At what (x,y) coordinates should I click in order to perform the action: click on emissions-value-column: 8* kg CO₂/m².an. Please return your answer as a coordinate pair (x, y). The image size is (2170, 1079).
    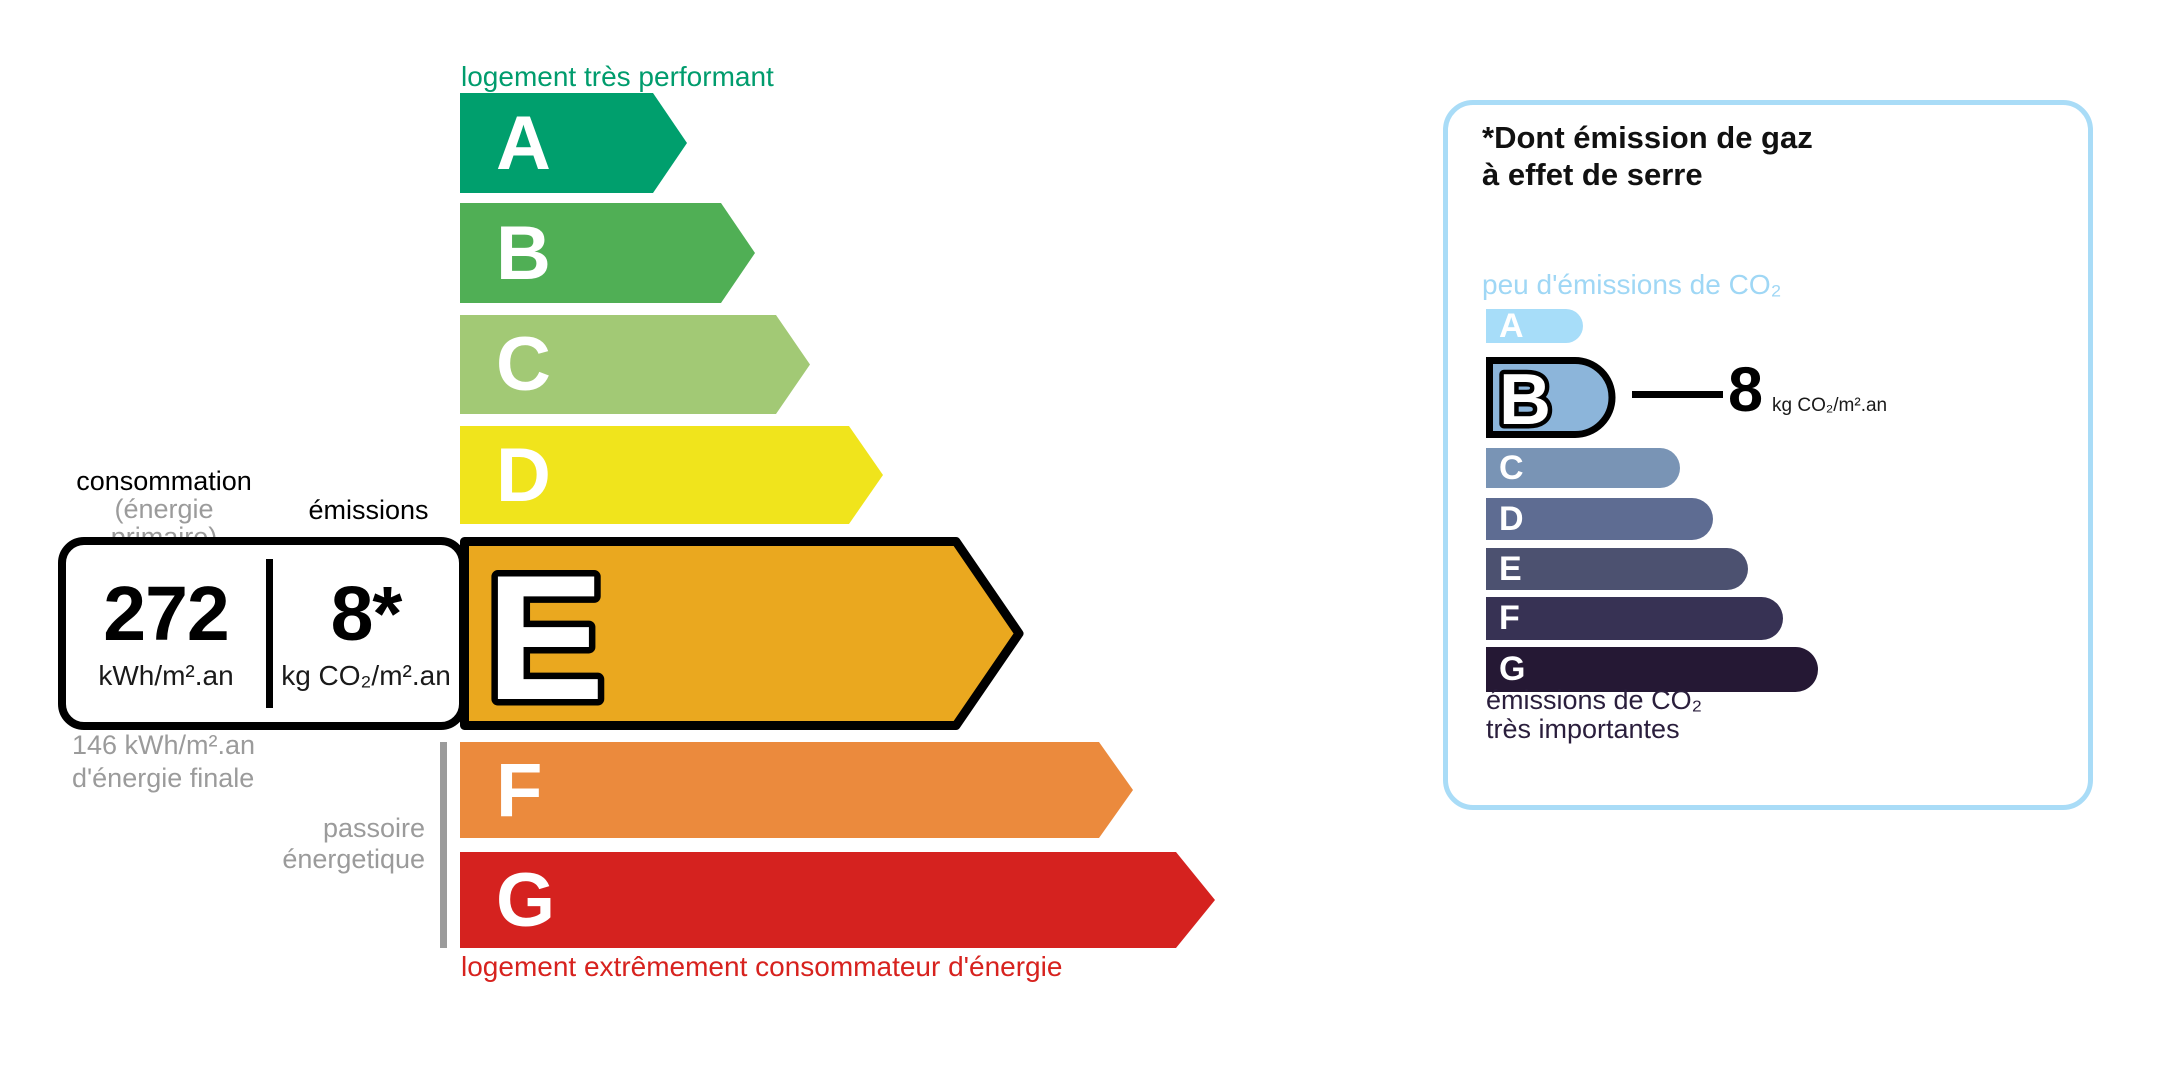
    Looking at the image, I should click on (366, 633).